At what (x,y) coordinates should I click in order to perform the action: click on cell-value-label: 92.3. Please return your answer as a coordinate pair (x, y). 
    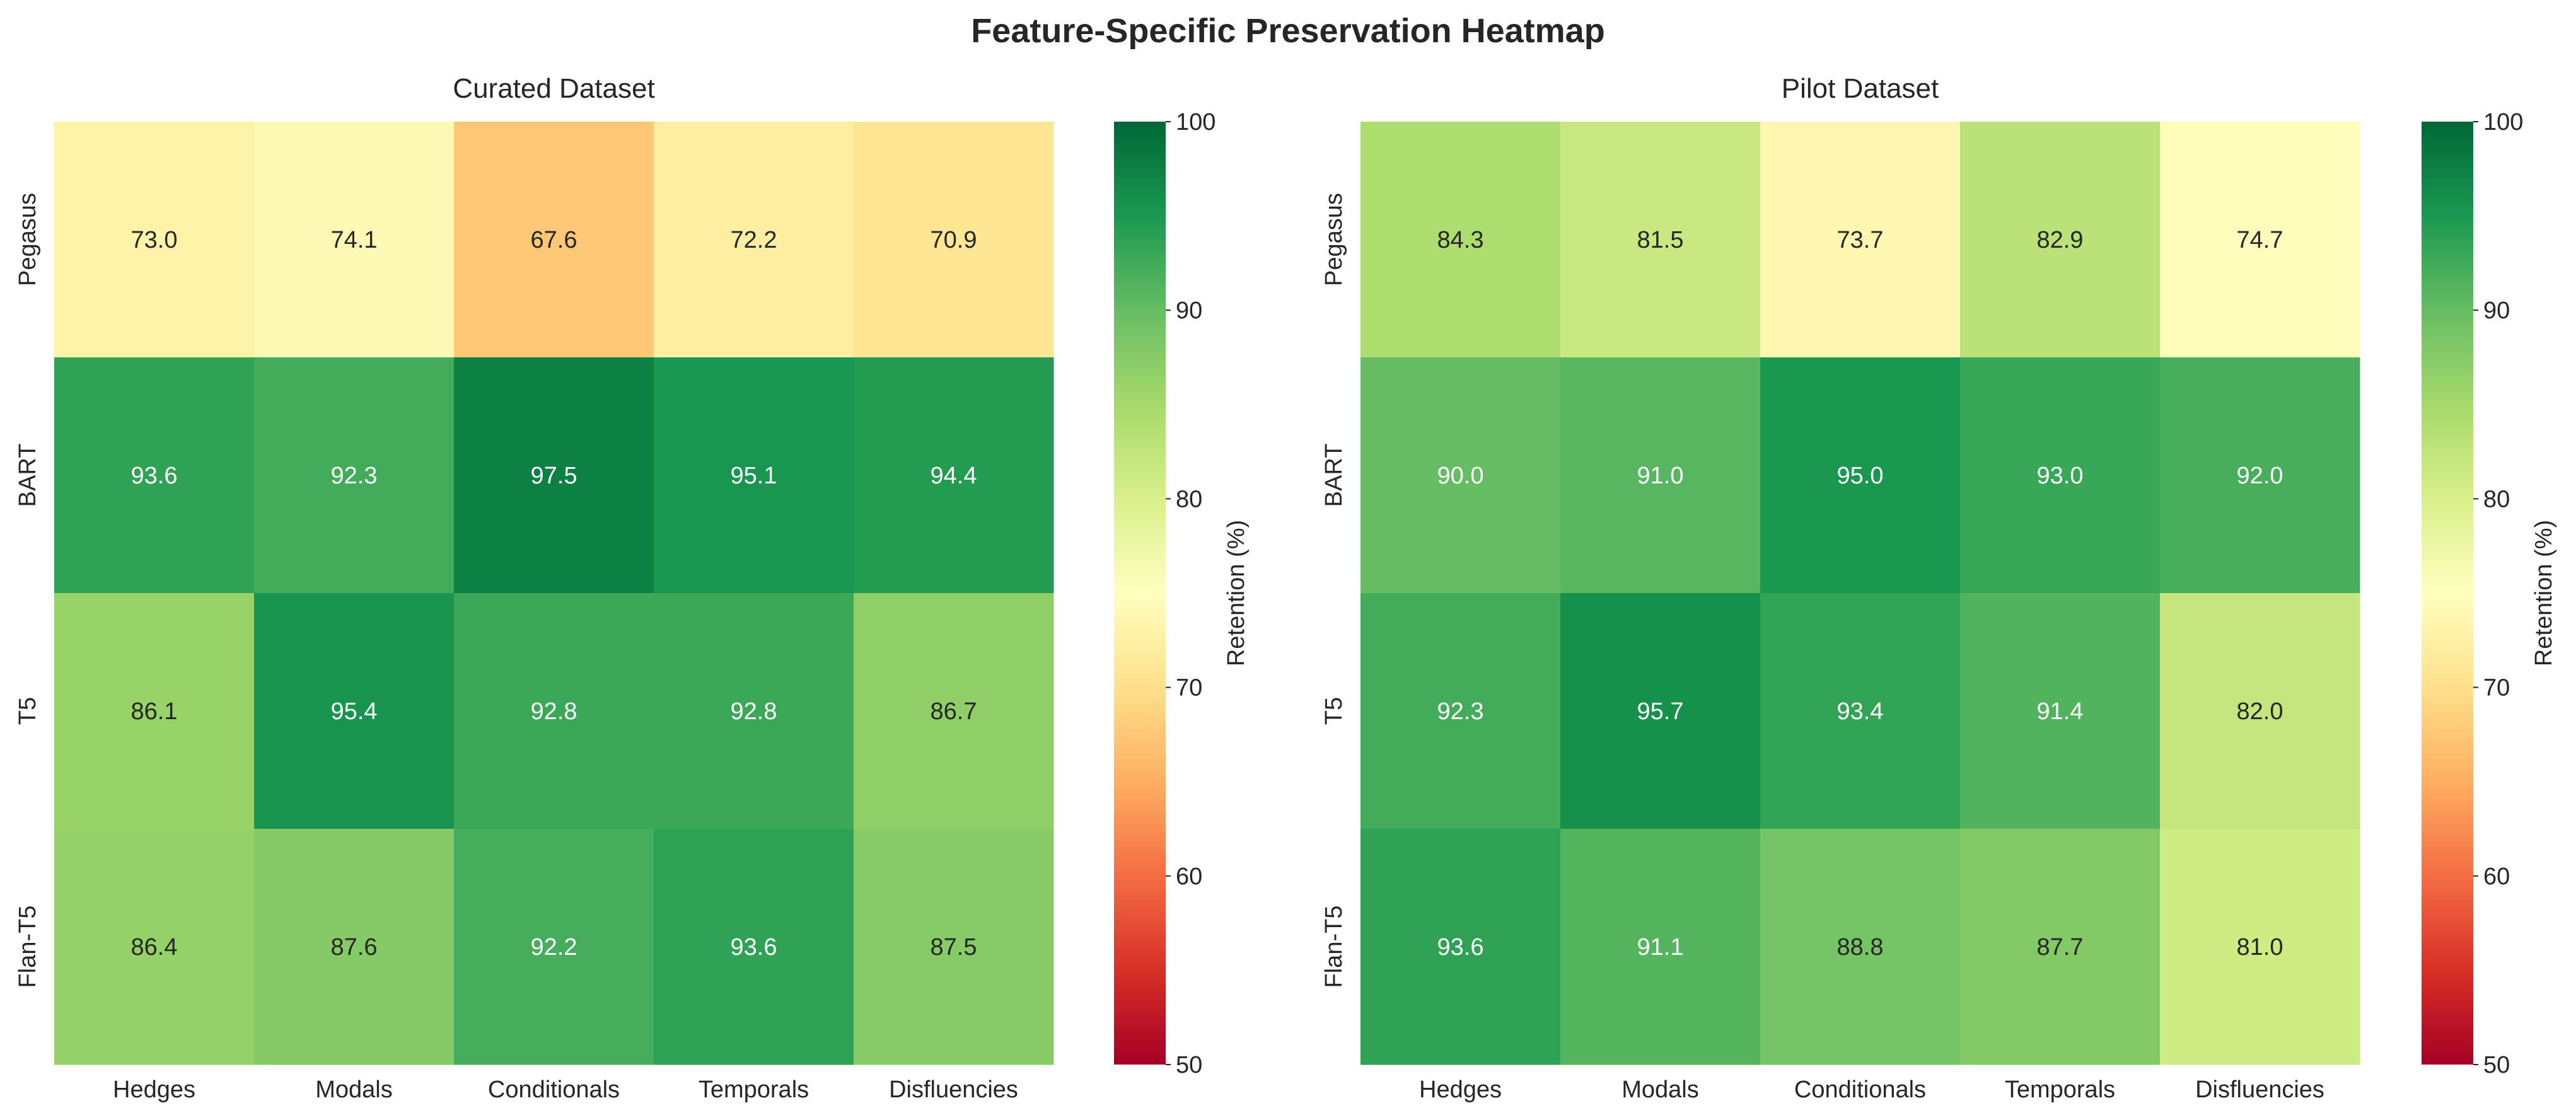
    Looking at the image, I should click on (1461, 711).